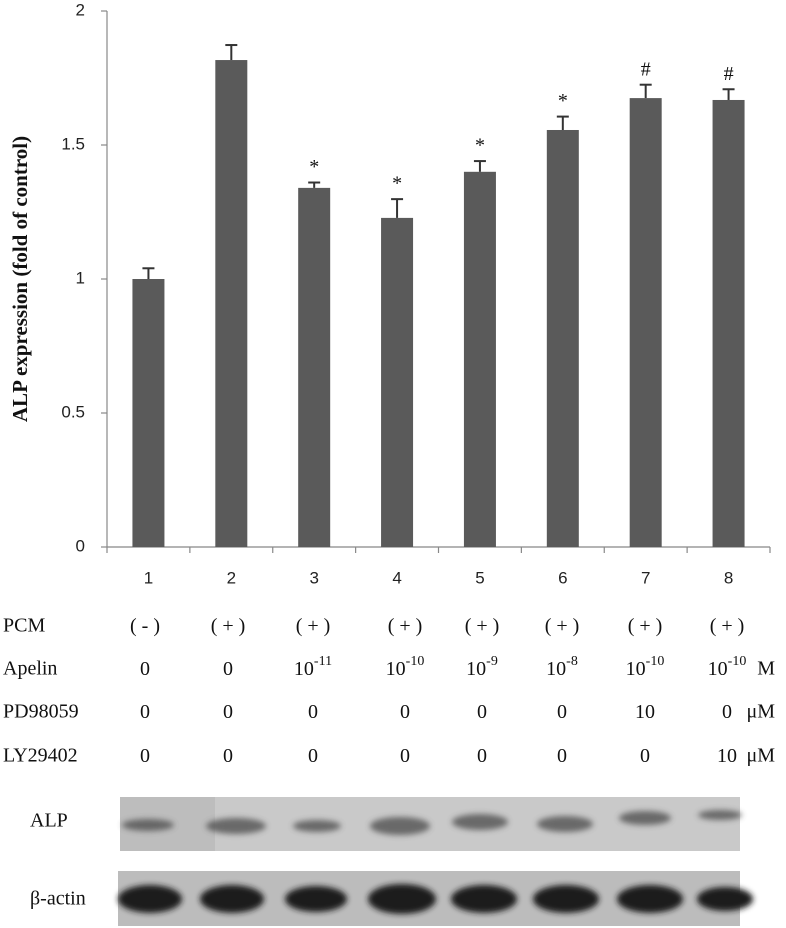 This screenshot has width=786, height=928. Describe the element at coordinates (728, 577) in the screenshot. I see `x-tick-label: 8` at that location.